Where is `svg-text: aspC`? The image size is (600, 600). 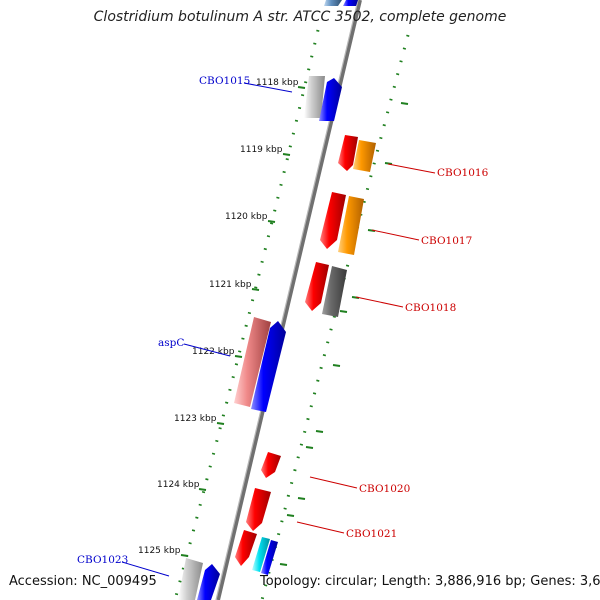 svg-text: aspC is located at coordinates (171, 343).